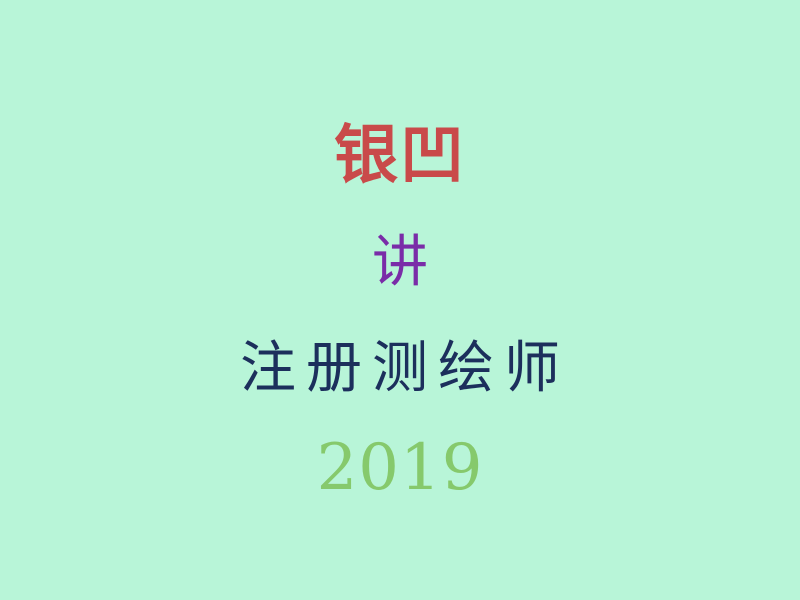  I want to click on brand-title: 银凹, so click(400, 156).